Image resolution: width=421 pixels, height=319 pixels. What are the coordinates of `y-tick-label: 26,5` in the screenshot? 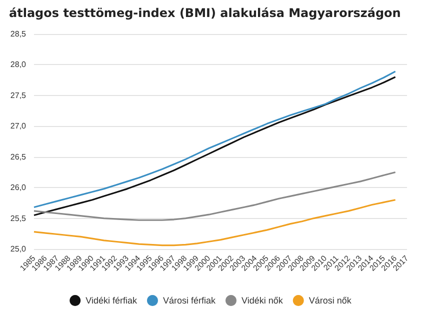 It's located at (18, 157).